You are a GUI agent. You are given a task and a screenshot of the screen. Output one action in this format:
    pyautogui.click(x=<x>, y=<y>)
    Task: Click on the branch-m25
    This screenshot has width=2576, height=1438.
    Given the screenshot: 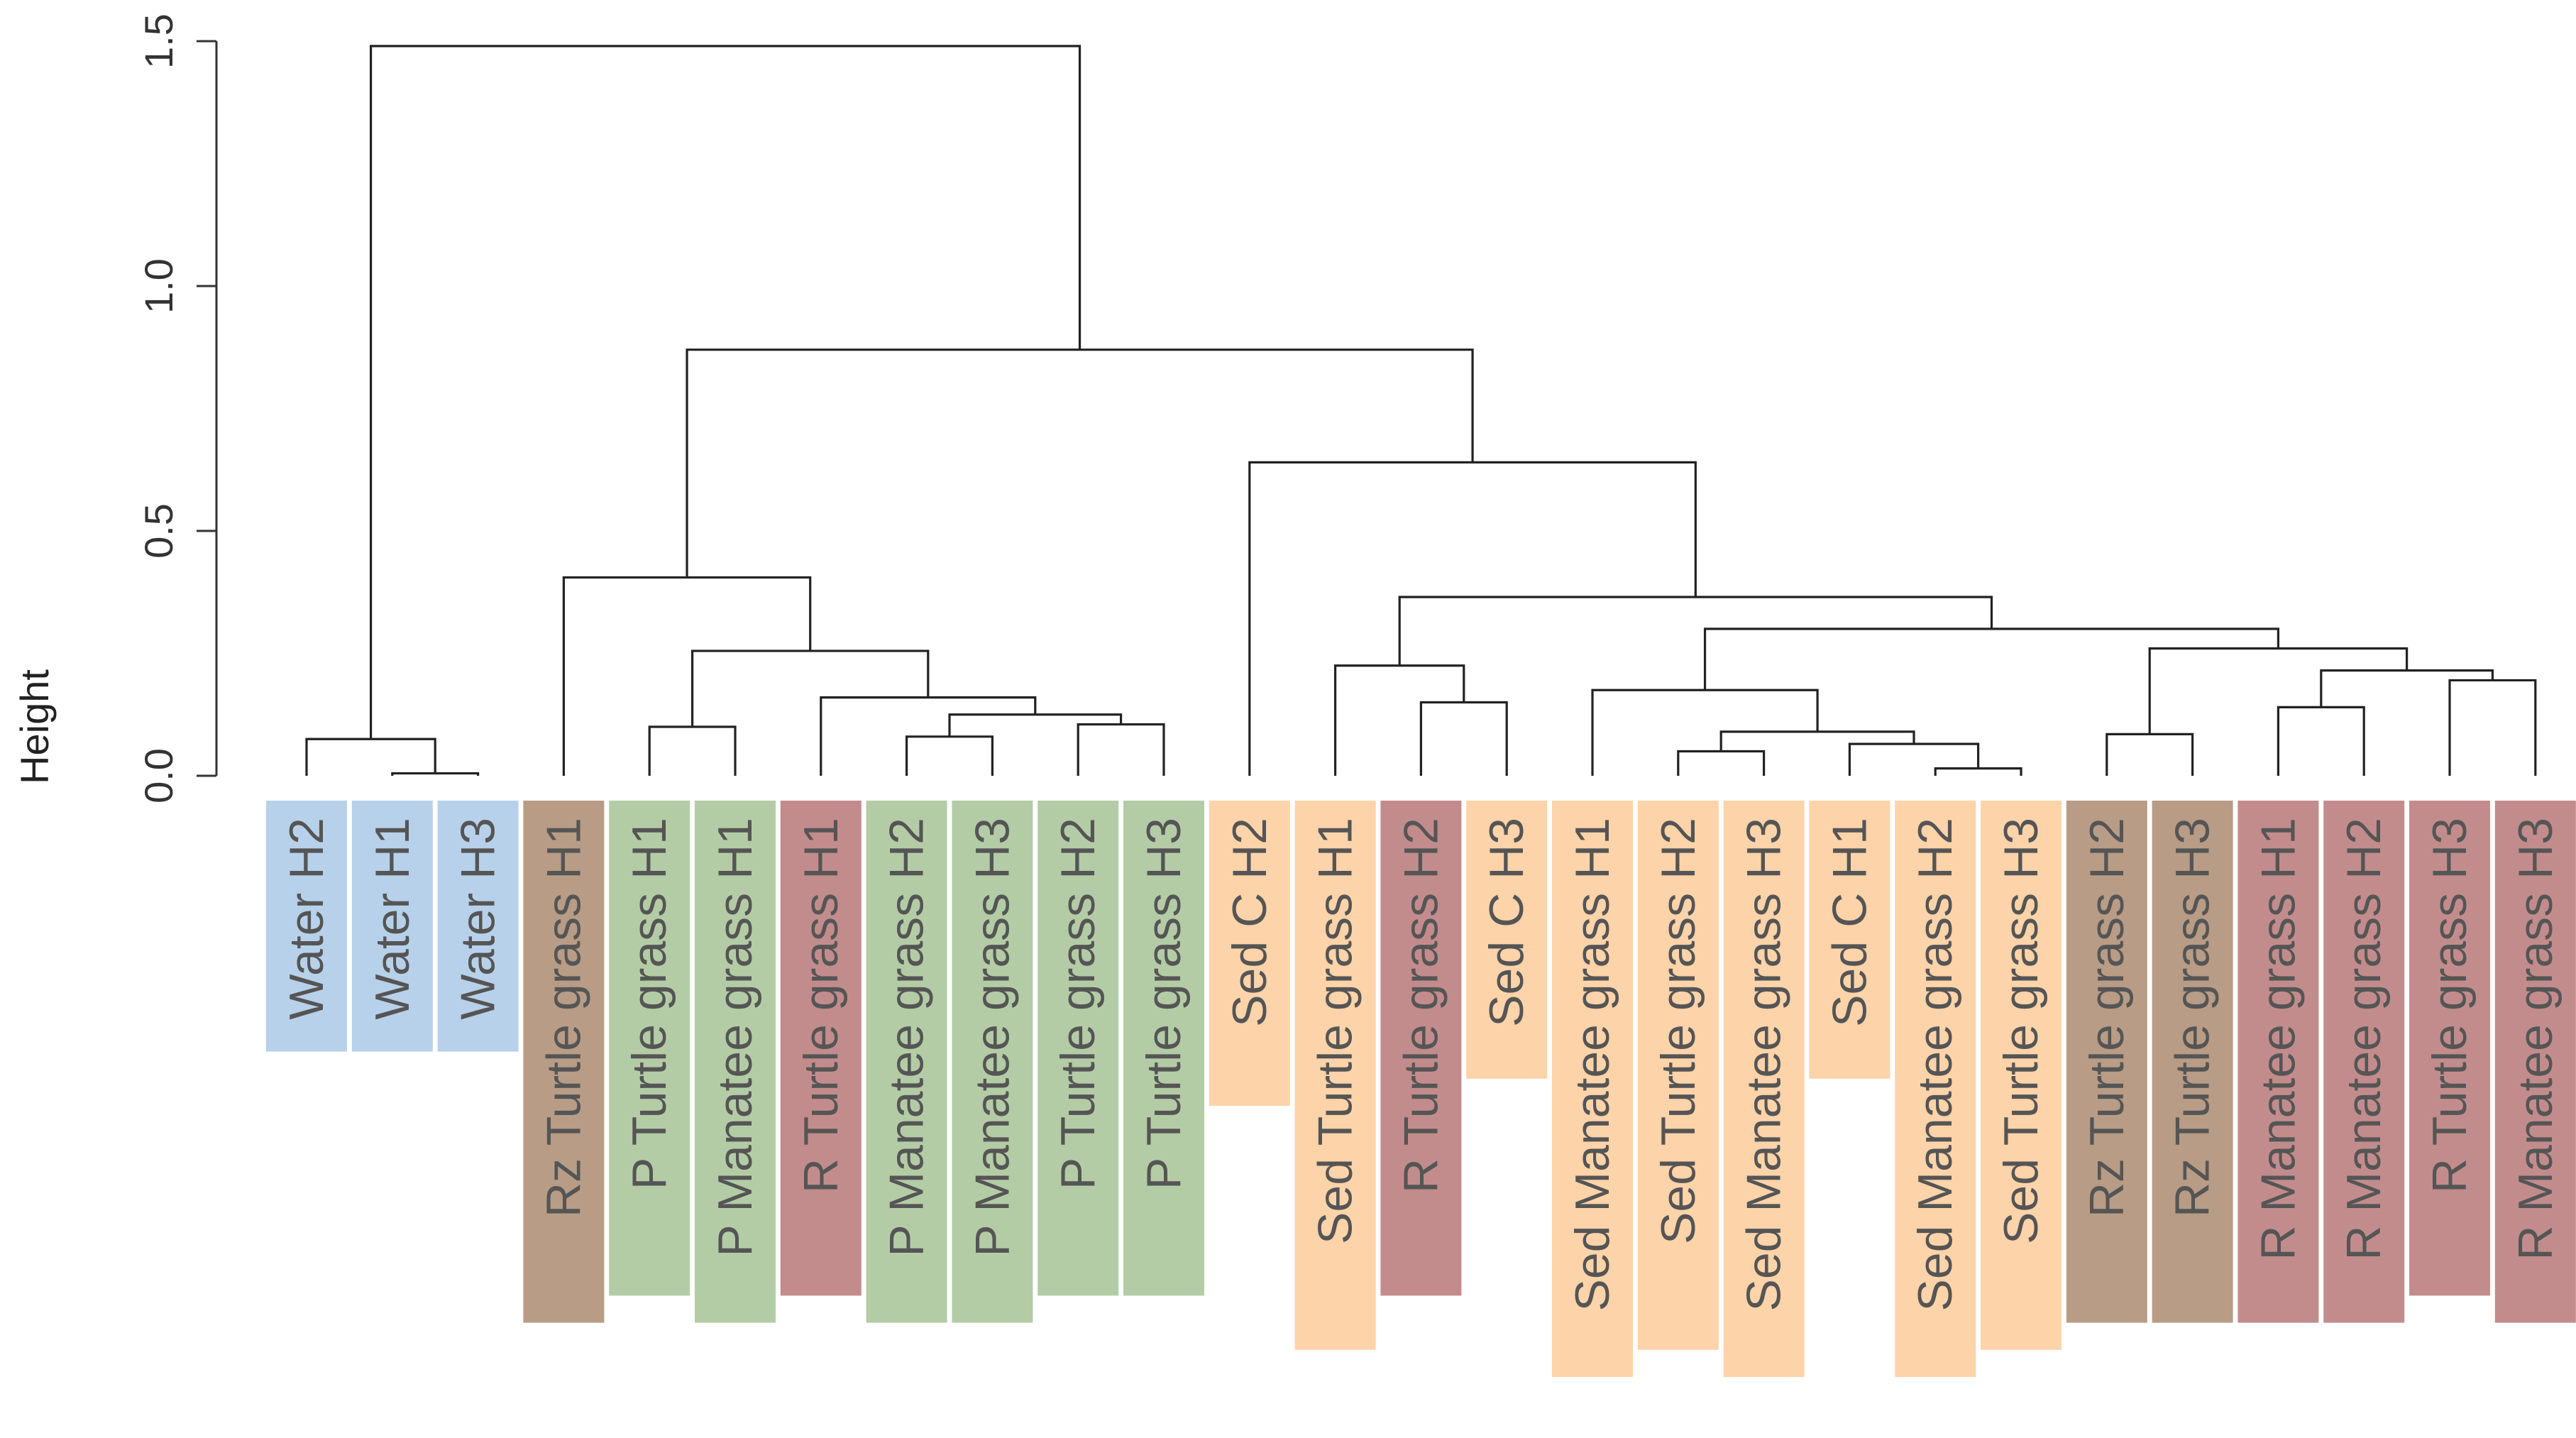 What is the action you would take?
    pyautogui.click(x=1080, y=463)
    